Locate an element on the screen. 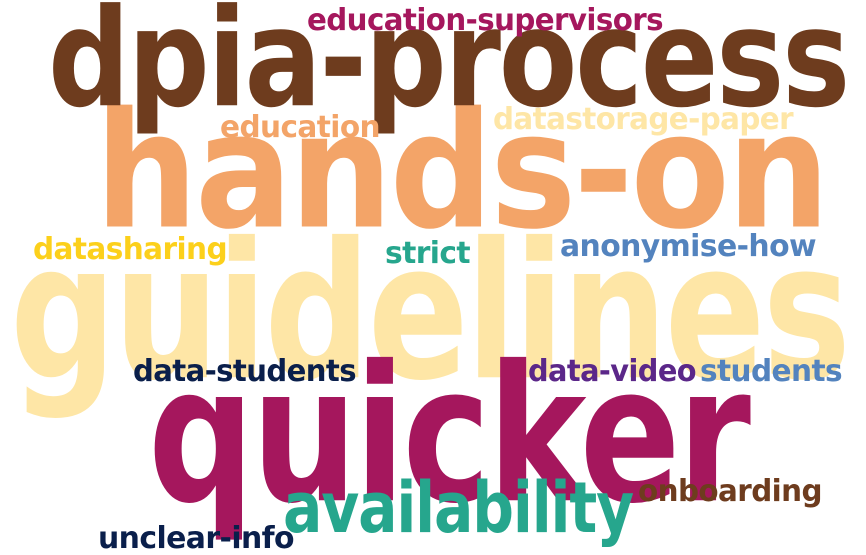 The width and height of the screenshot is (866, 555). word-datasharing: datasharing is located at coordinates (130, 249).